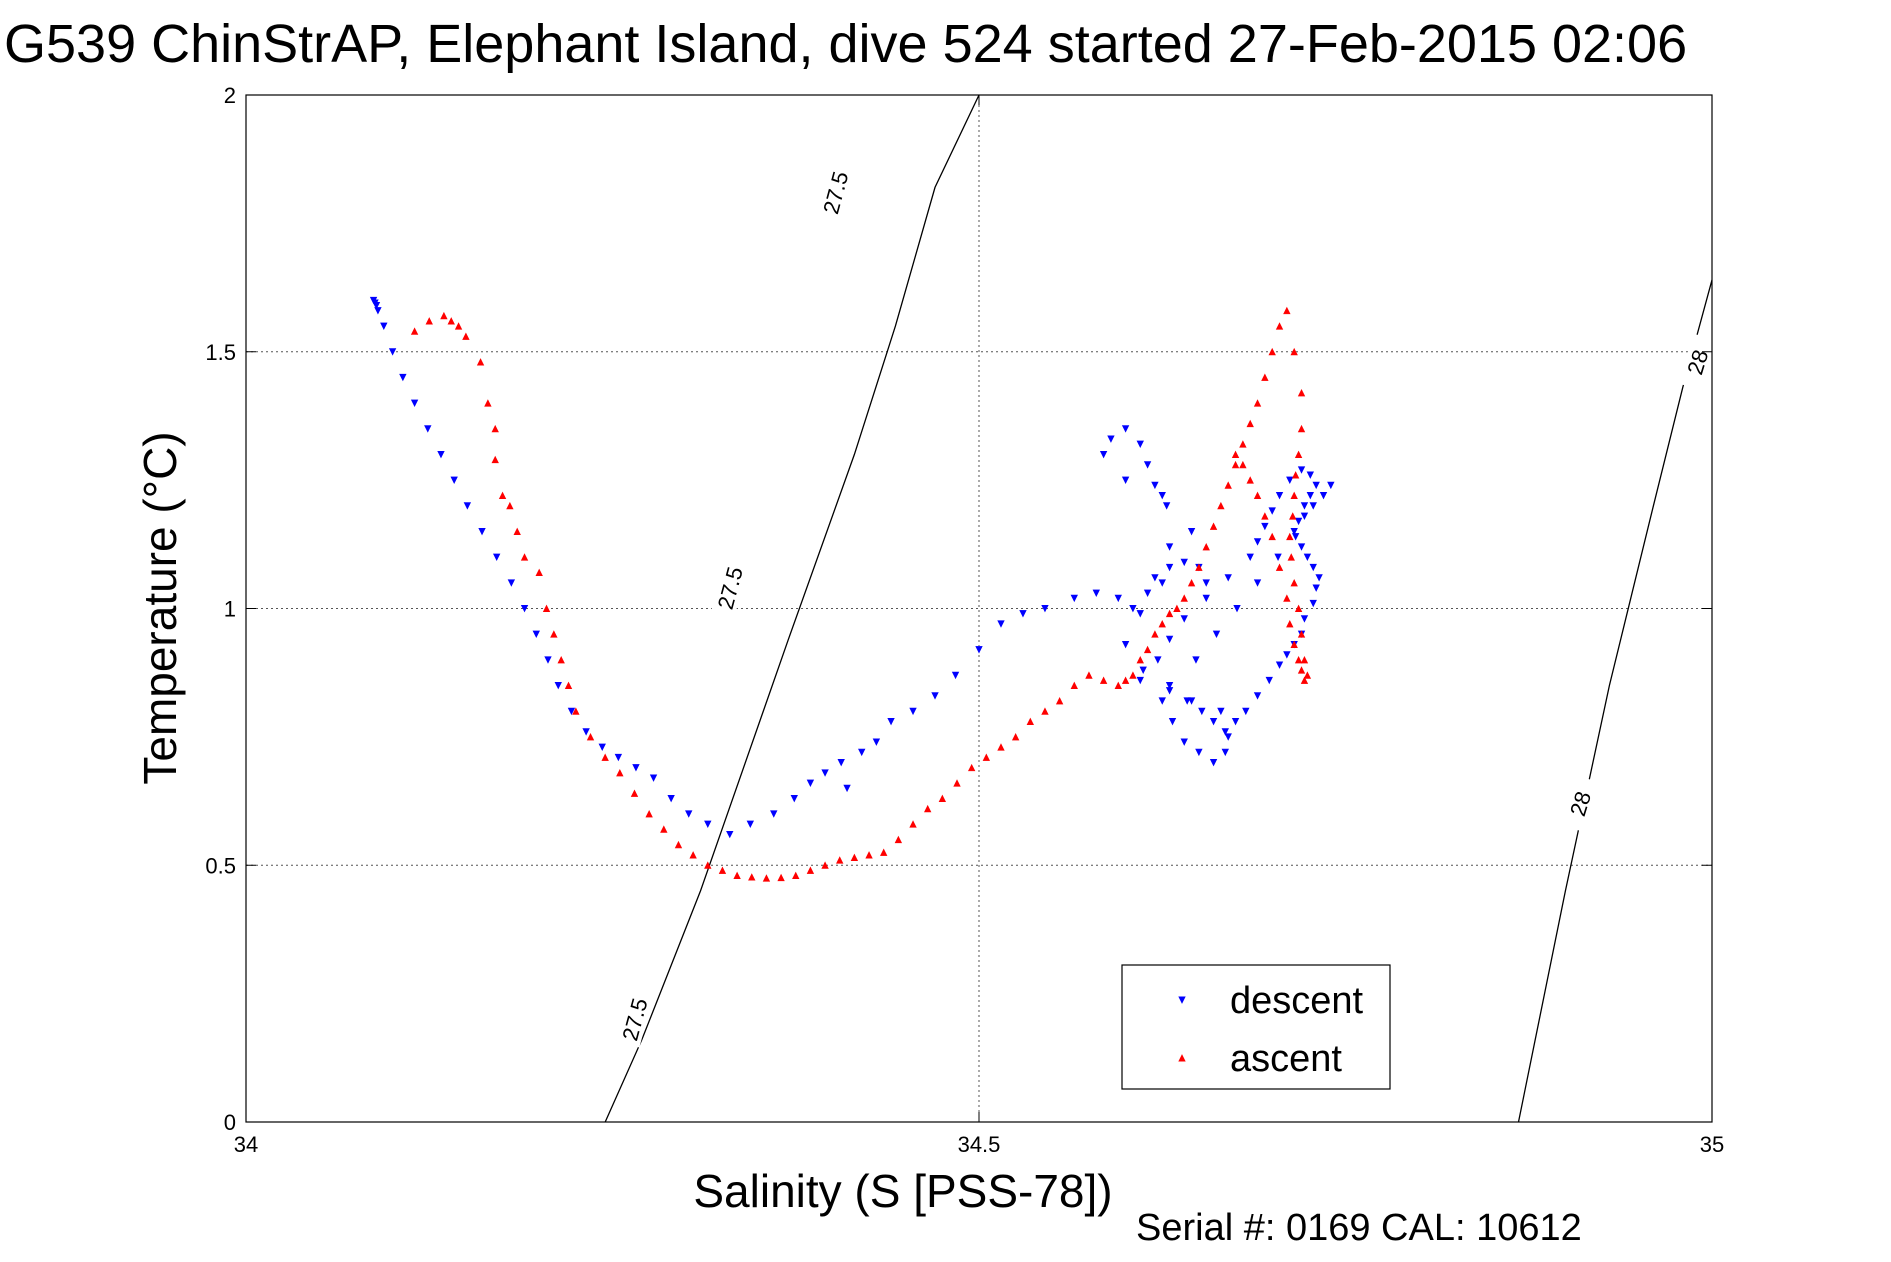 This screenshot has width=1891, height=1262. I want to click on y-tick-label: 0, so click(230, 1122).